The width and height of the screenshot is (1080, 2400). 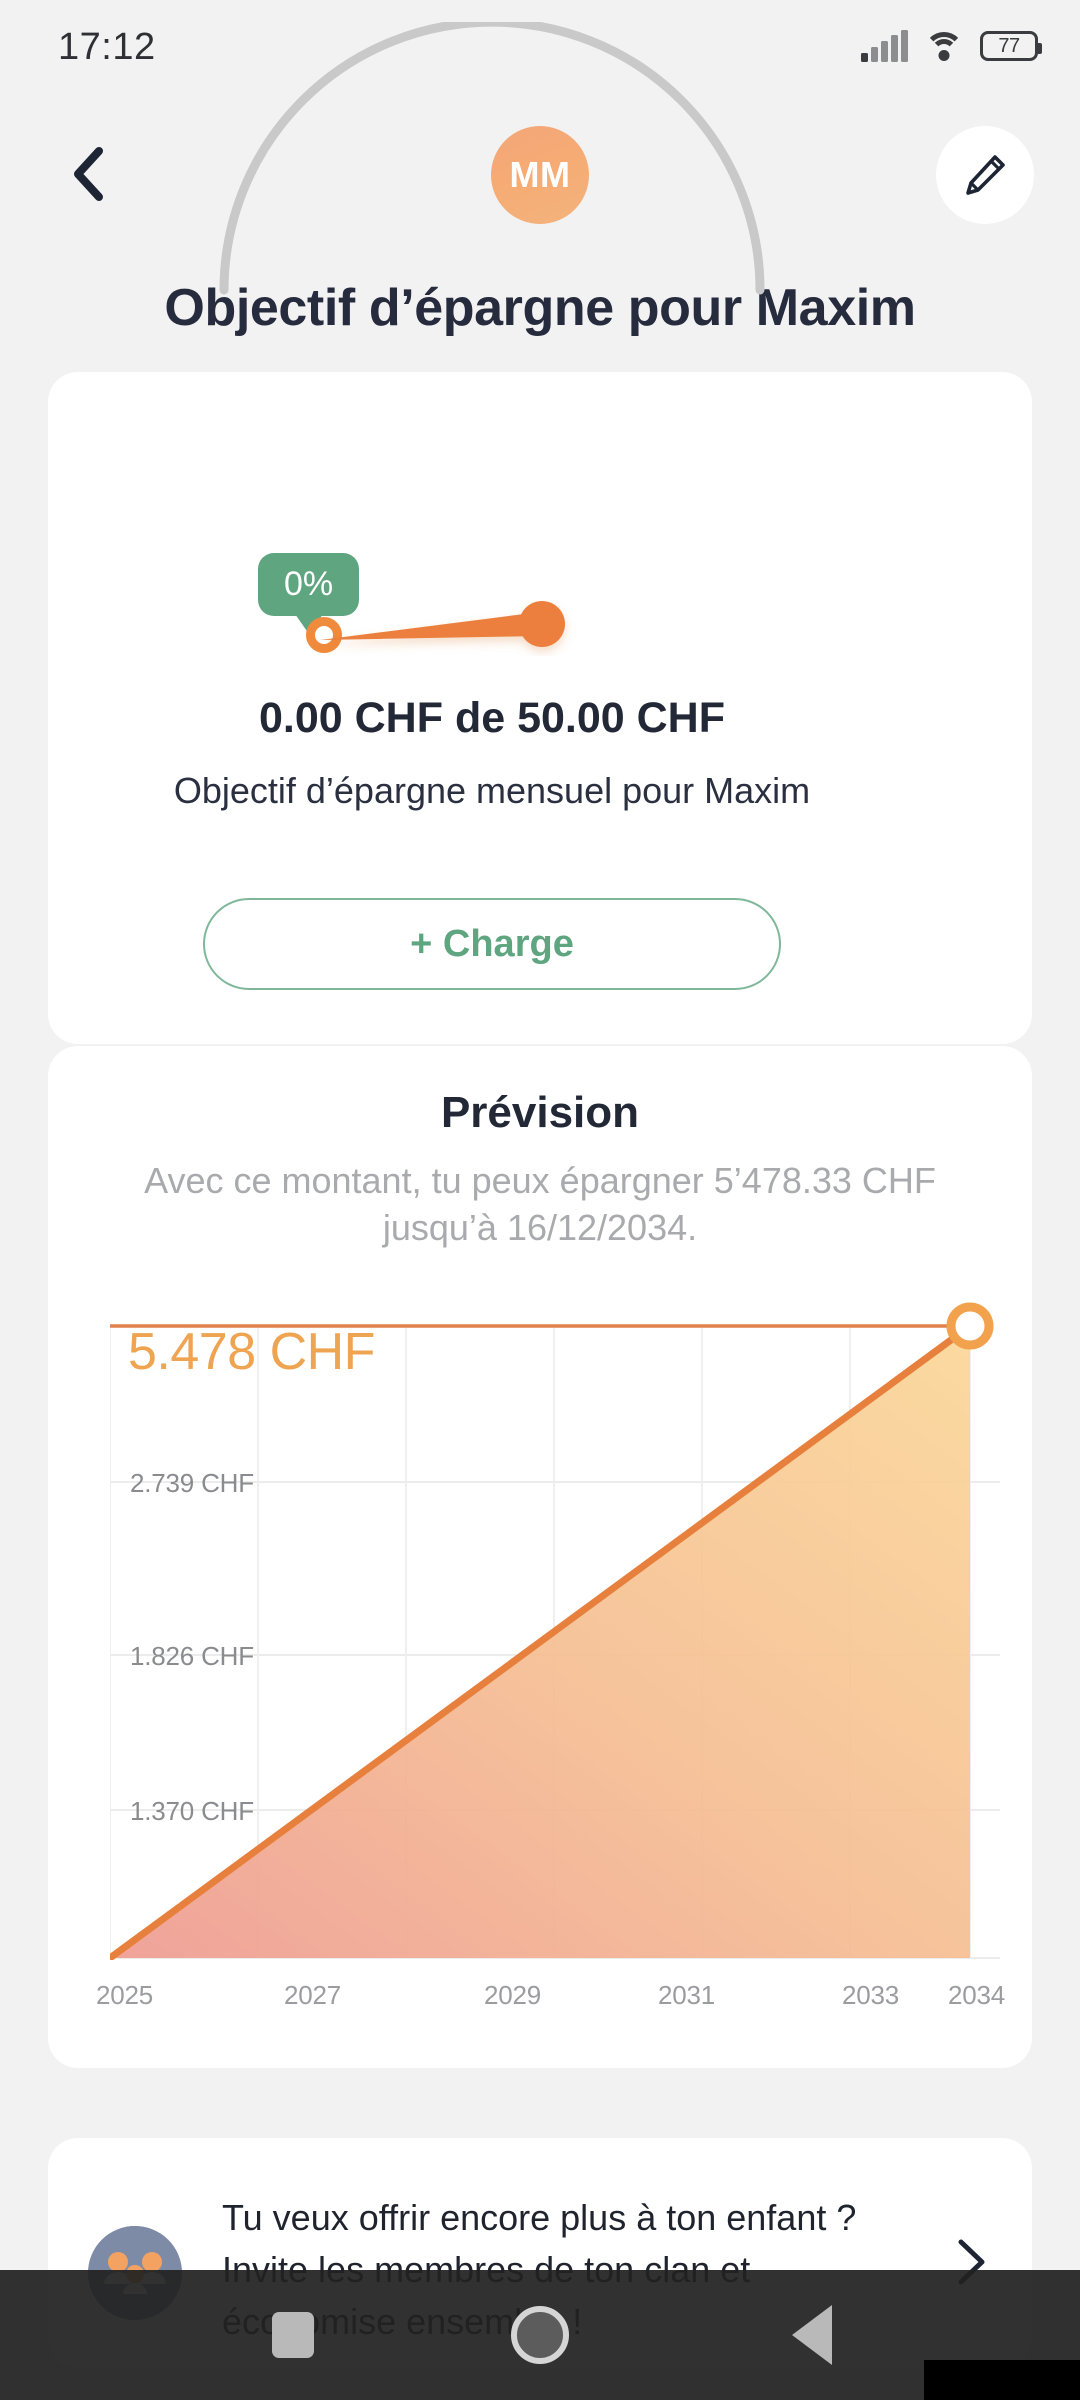 I want to click on status-icon-group: 77, so click(x=951, y=46).